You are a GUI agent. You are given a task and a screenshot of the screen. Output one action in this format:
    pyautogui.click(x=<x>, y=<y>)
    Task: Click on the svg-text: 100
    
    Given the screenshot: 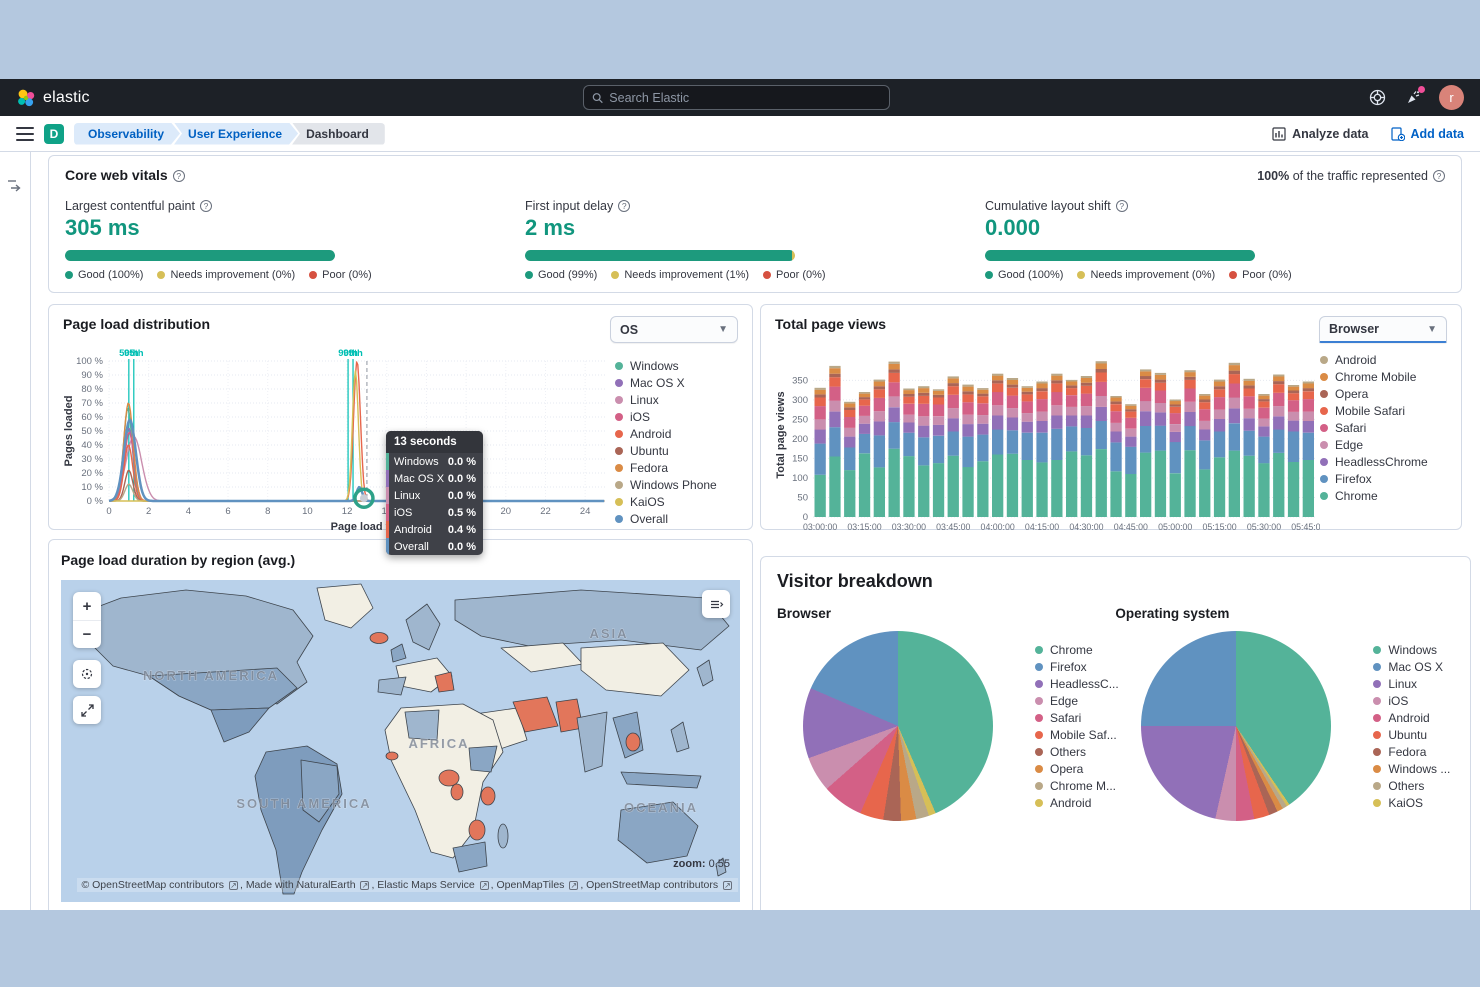 What is the action you would take?
    pyautogui.click(x=800, y=478)
    